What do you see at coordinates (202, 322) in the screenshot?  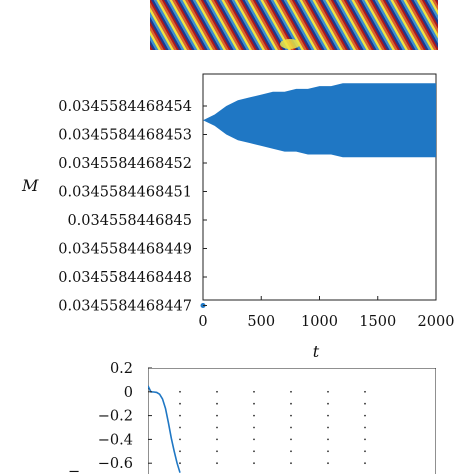 I see `main-x-tick-label: 0` at bounding box center [202, 322].